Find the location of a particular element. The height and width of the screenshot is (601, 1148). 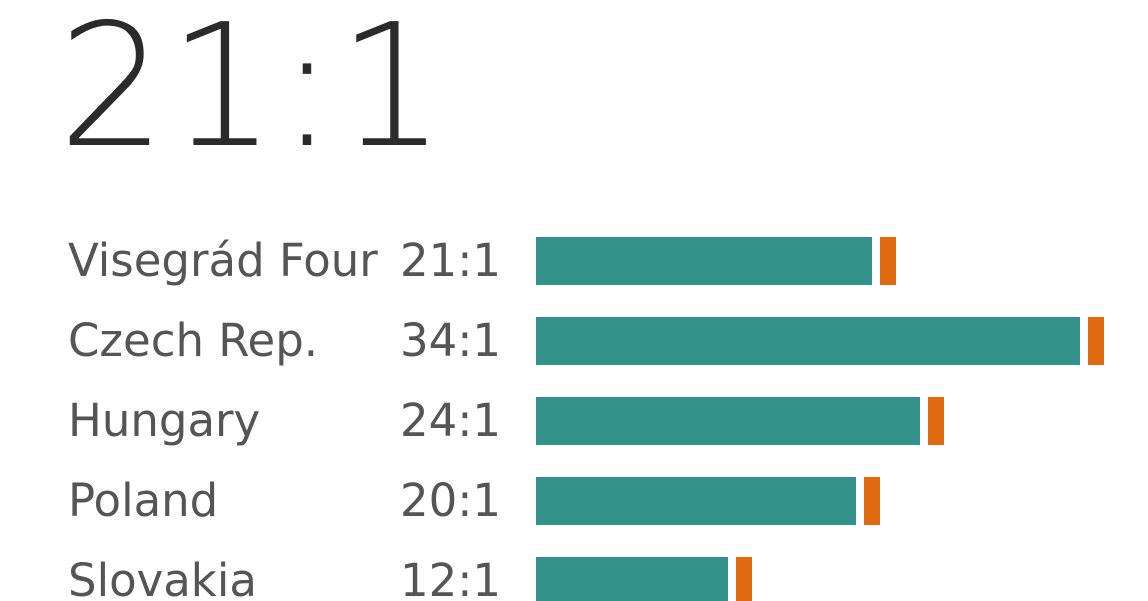

bar-end-marker-slovakia is located at coordinates (744, 579).